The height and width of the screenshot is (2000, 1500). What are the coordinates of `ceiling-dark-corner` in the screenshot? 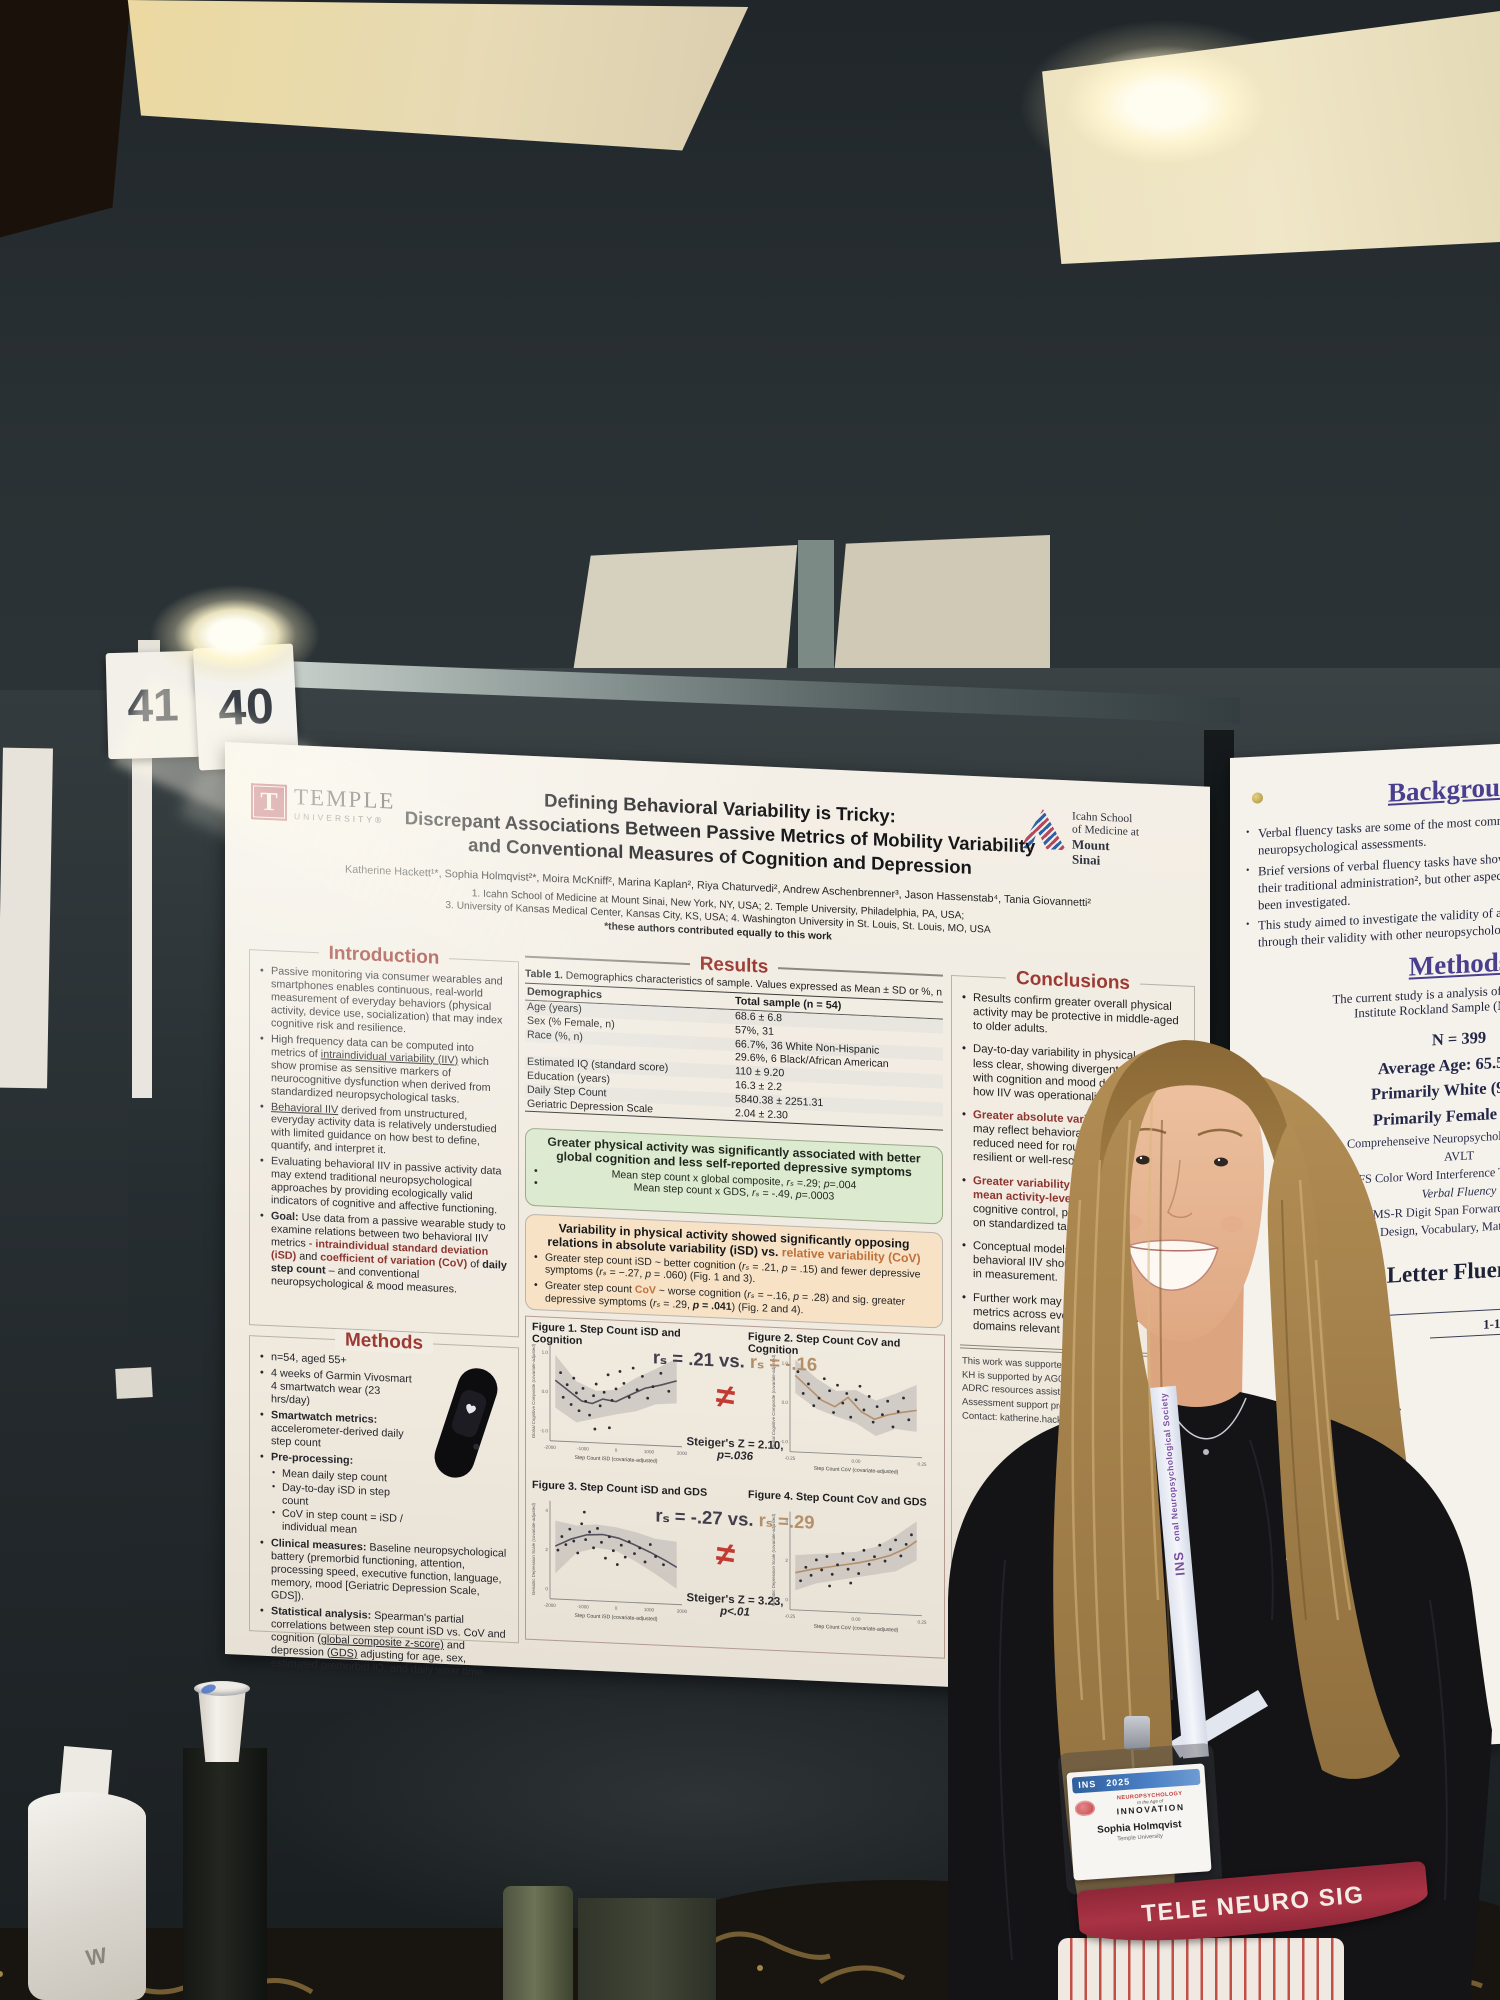 It's located at (65, 119).